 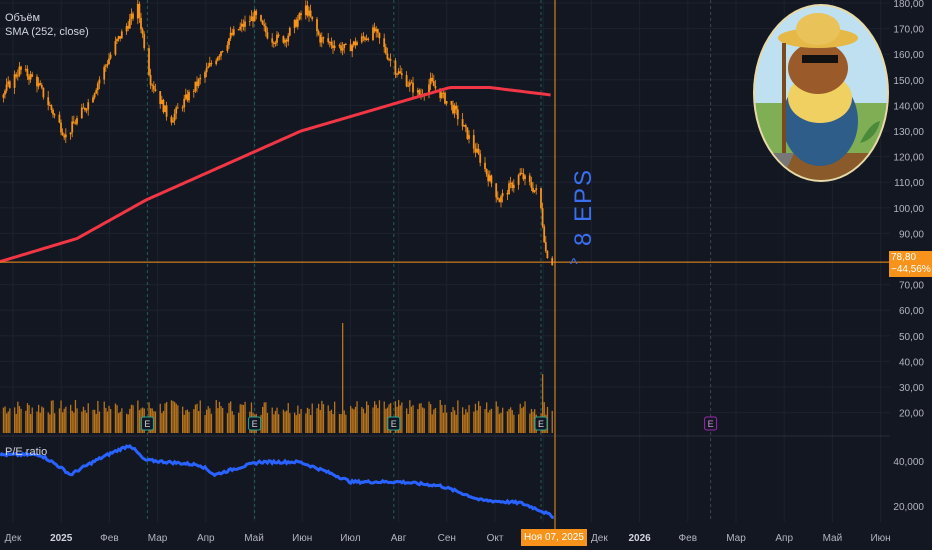 I want to click on time-axis-label: Фев, so click(x=688, y=538).